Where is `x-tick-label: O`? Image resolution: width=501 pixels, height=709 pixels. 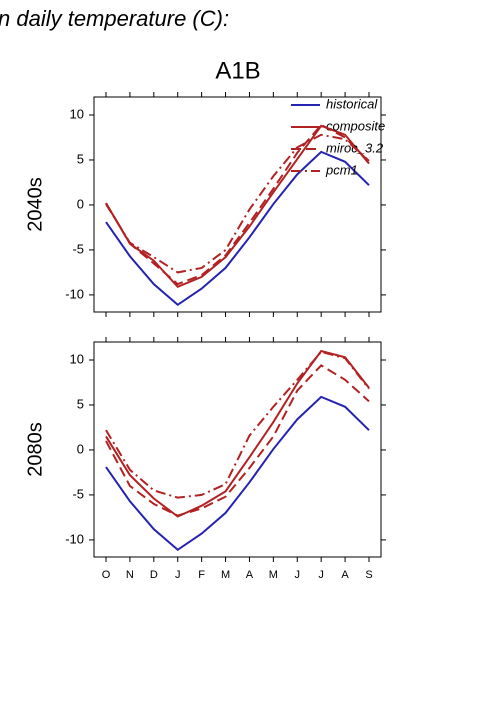 x-tick-label: O is located at coordinates (106, 575).